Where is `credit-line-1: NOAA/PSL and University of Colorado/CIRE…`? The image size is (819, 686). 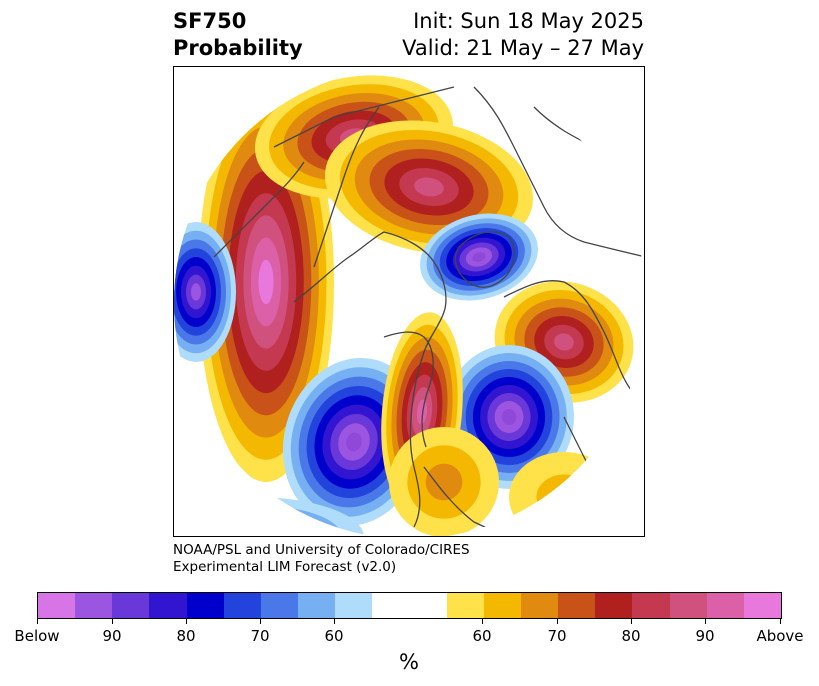 credit-line-1: NOAA/PSL and University of Colorado/CIRE… is located at coordinates (321, 550).